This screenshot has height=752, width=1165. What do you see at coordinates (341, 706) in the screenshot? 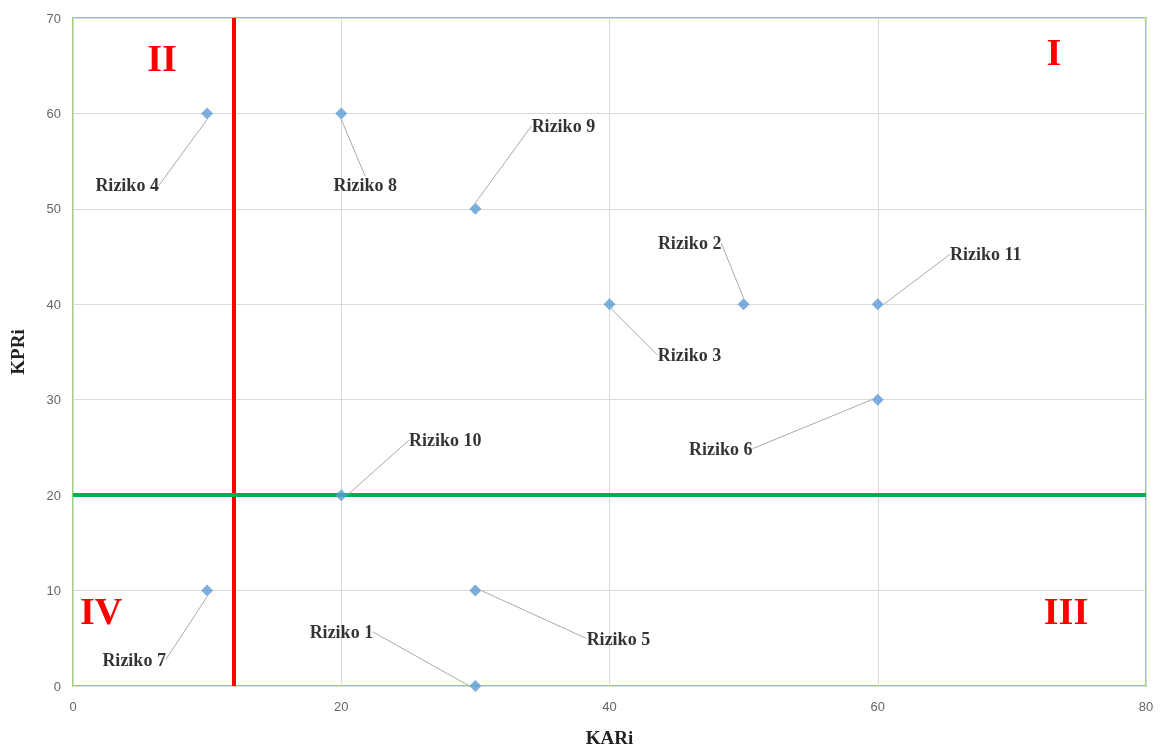
I see `x-tick-label: 20` at bounding box center [341, 706].